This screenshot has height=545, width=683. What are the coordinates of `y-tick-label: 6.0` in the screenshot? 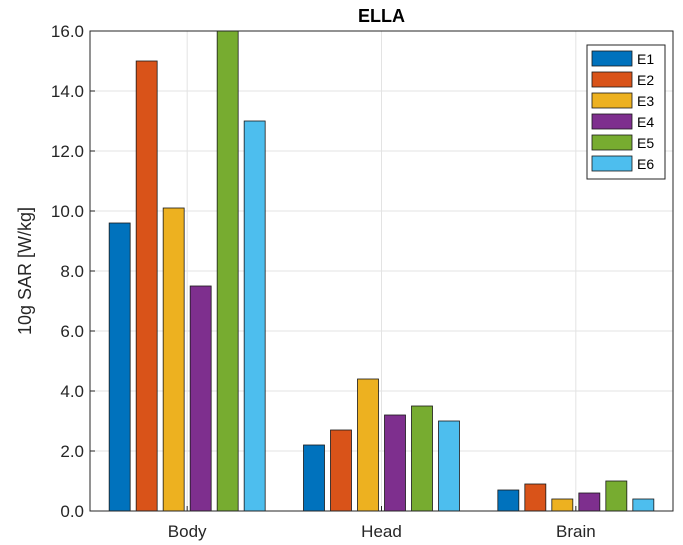 It's located at (72, 331).